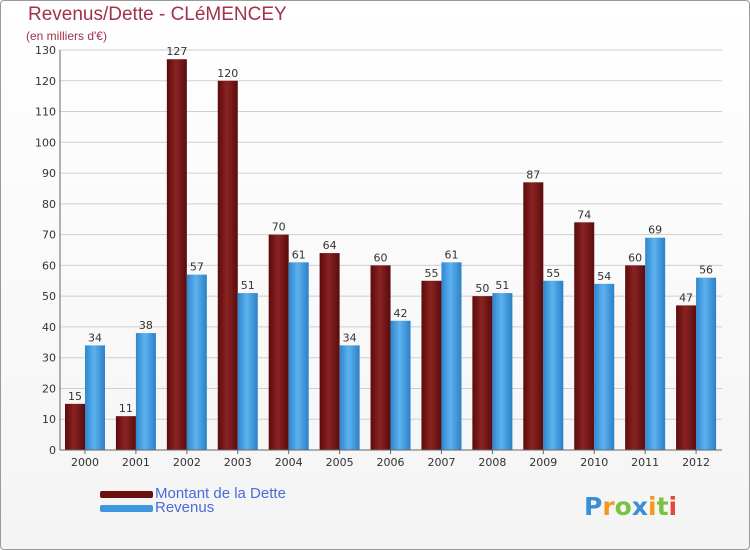 The image size is (750, 550). I want to click on x-tick-label: 2011, so click(645, 462).